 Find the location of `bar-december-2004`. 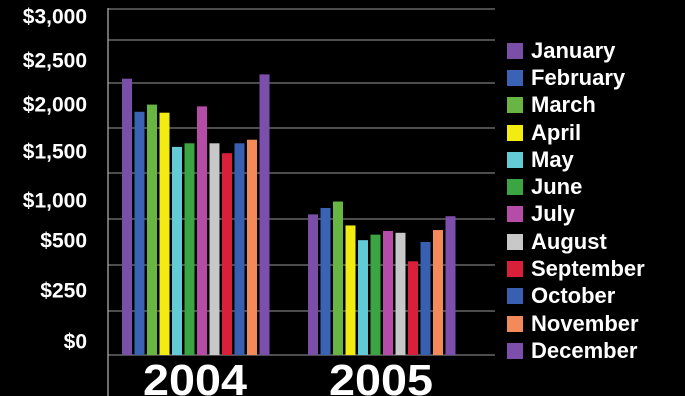

bar-december-2004 is located at coordinates (264, 215).